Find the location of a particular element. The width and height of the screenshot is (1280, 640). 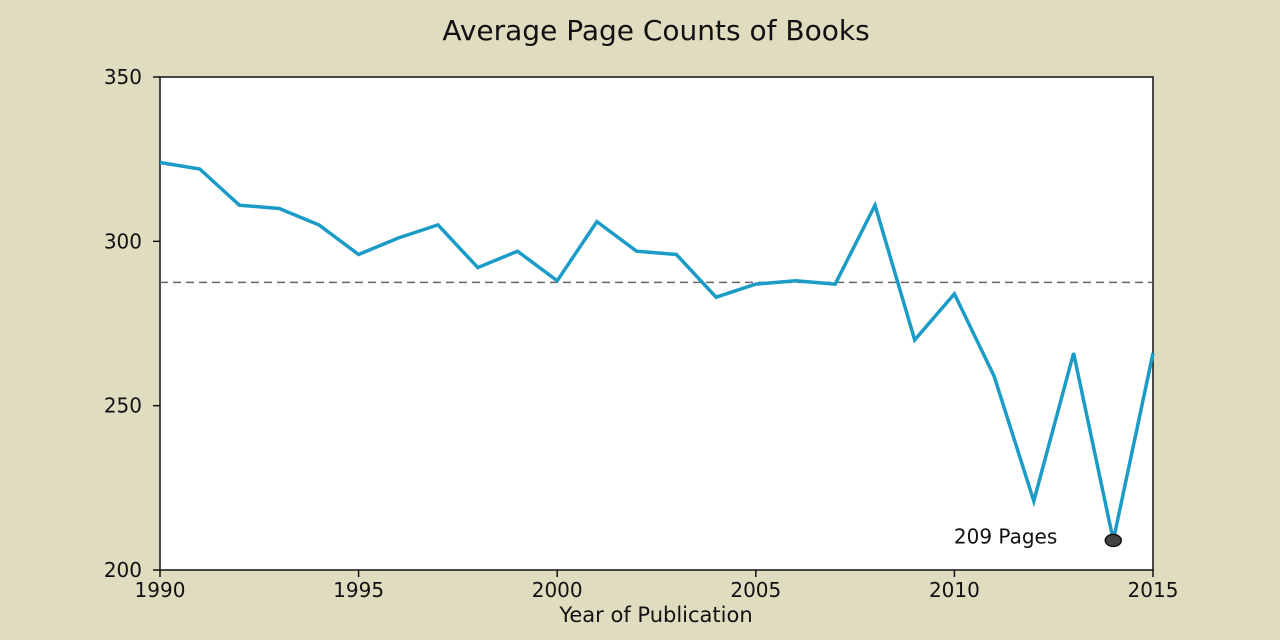

annotation-marker is located at coordinates (1113, 540).